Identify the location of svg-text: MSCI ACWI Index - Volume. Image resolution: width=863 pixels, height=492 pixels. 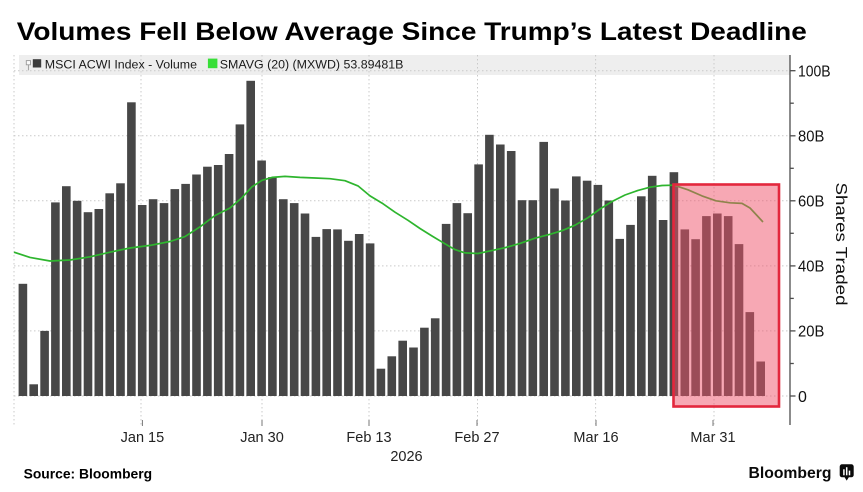
(121, 64).